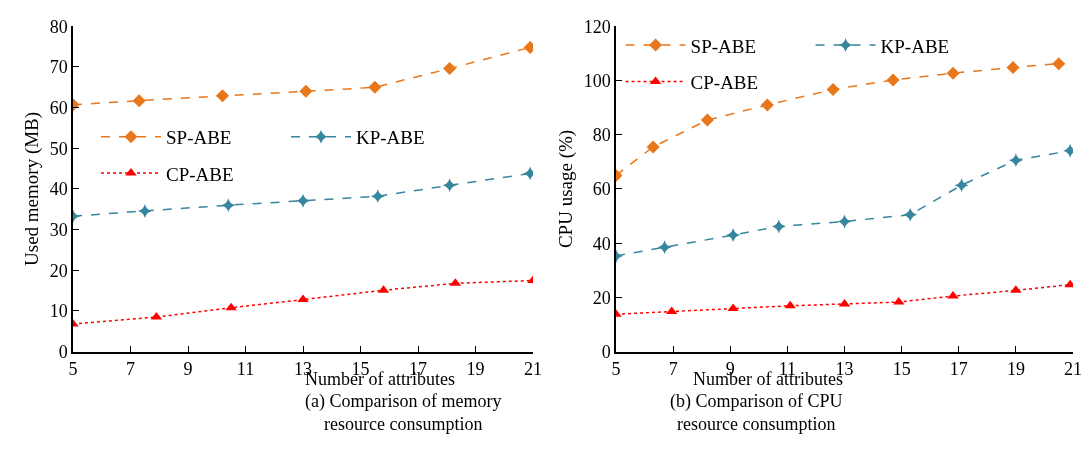 The width and height of the screenshot is (1089, 465). Describe the element at coordinates (32, 188) in the screenshot. I see `y-axis-title: Used memory (MB)` at that location.